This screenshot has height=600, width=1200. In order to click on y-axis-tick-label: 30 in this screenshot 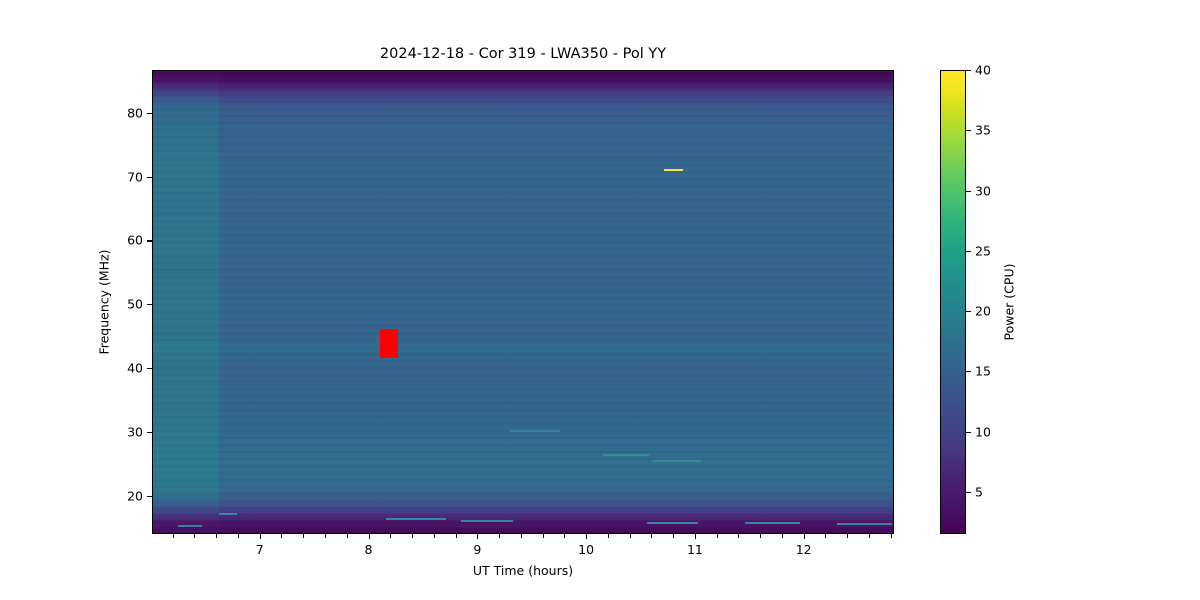, I will do `click(135, 432)`.